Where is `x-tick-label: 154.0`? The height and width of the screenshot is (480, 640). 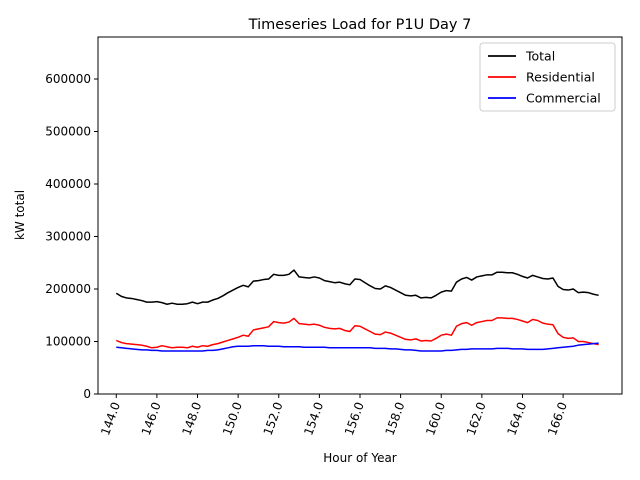
x-tick-label: 154.0 is located at coordinates (313, 418).